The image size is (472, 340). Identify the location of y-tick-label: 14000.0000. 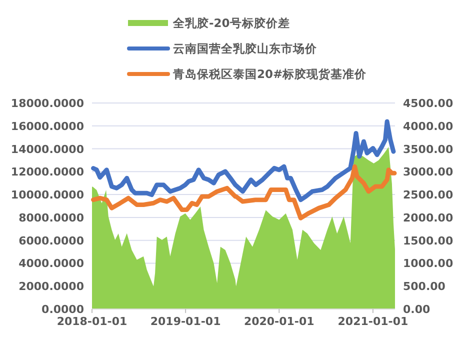
(47, 149).